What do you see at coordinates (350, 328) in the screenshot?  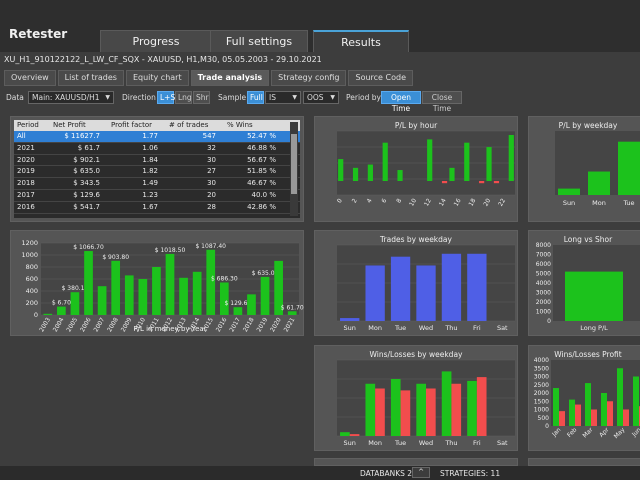 I see `x-tick-label: Sun` at bounding box center [350, 328].